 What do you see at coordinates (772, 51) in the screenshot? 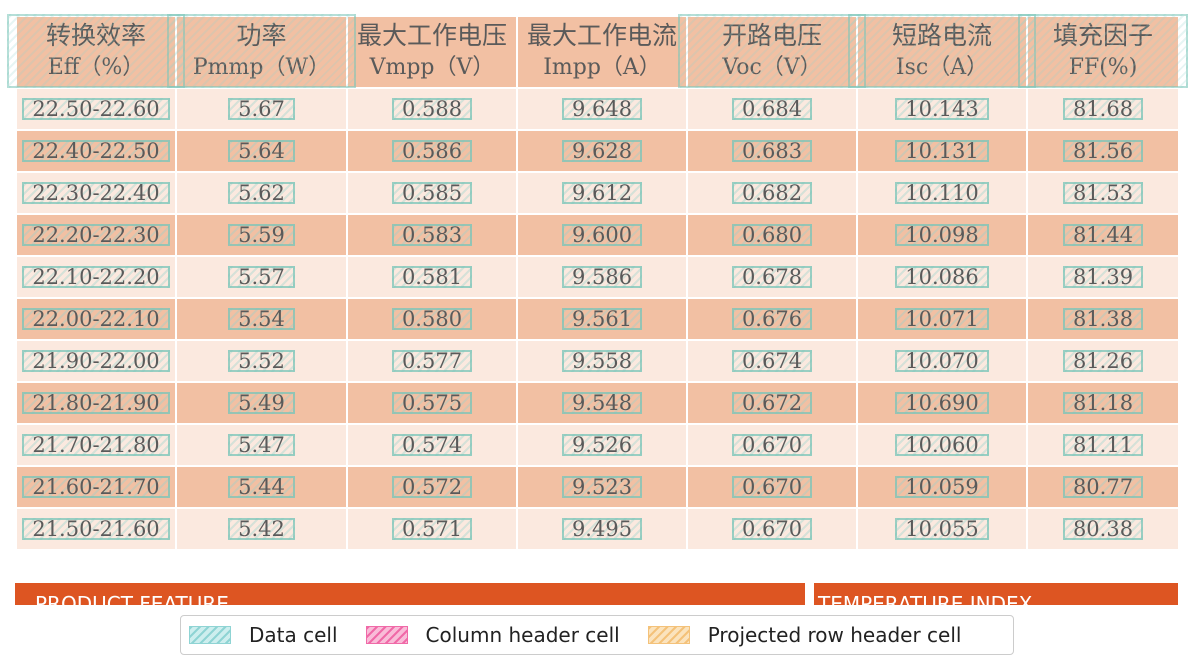
I see `header-voc: 开路电压 Voc（V）` at bounding box center [772, 51].